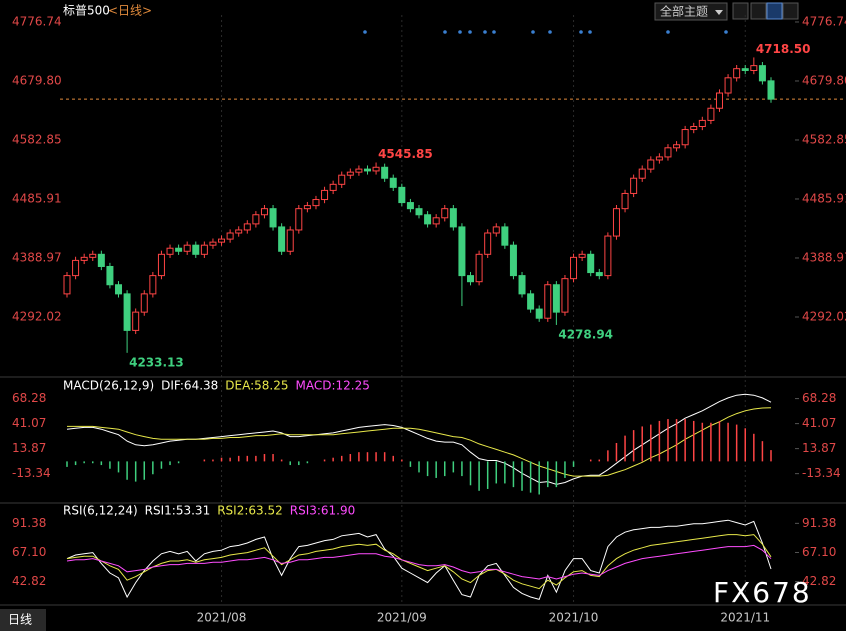 Image resolution: width=846 pixels, height=631 pixels. I want to click on period: <日线>, so click(130, 11).